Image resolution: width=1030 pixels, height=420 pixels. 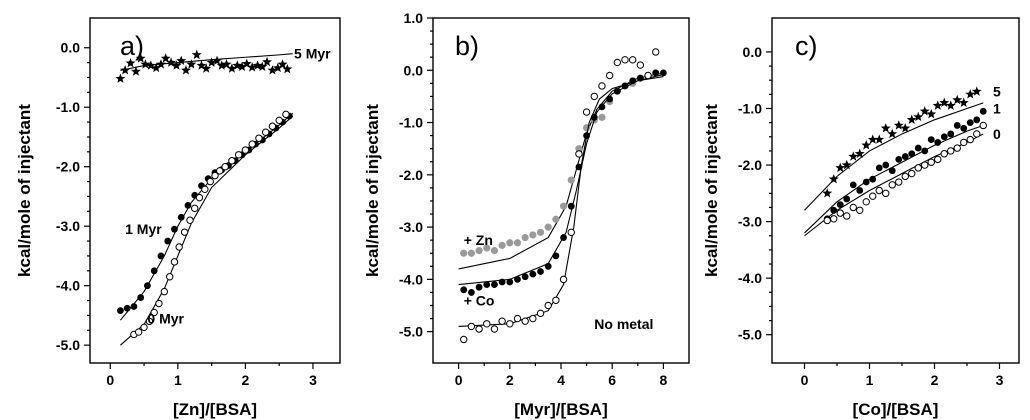 I want to click on x-axis-label: [Myr]/[BSA], so click(x=561, y=409).